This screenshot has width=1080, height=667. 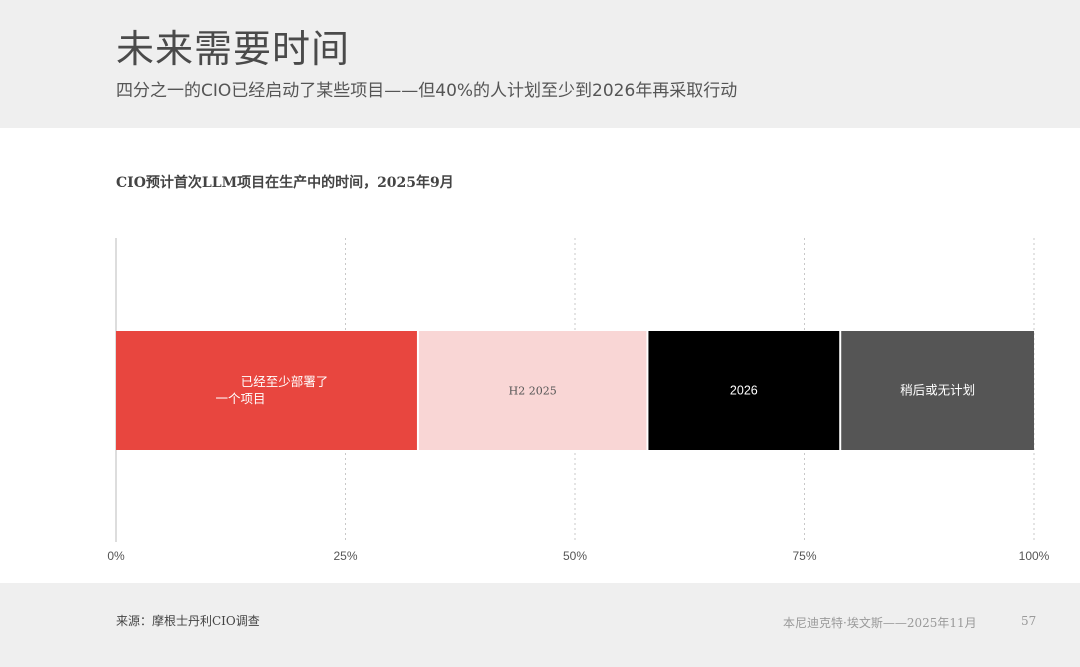 I want to click on data-label: 已经至少部署了, so click(x=285, y=381).